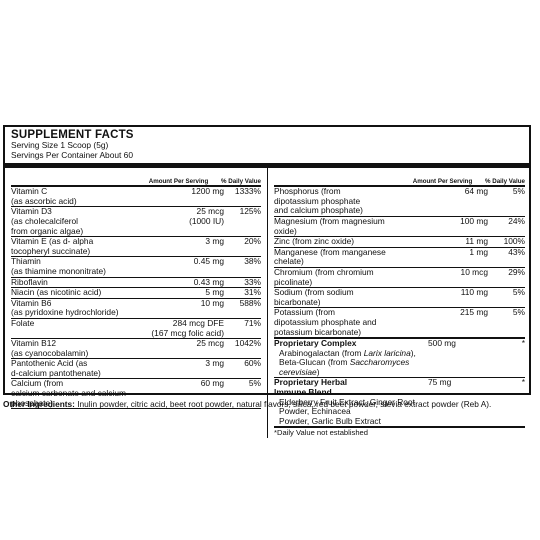 The height and width of the screenshot is (540, 540). What do you see at coordinates (267, 166) in the screenshot?
I see `thick-divider` at bounding box center [267, 166].